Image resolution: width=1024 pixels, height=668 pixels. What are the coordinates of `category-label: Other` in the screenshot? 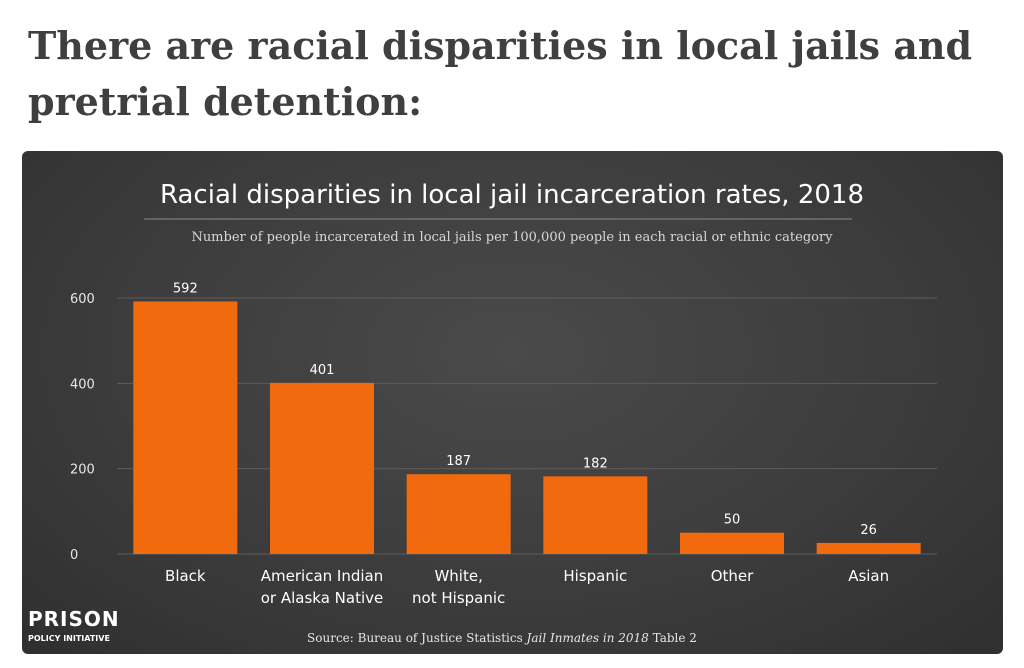 It's located at (732, 576).